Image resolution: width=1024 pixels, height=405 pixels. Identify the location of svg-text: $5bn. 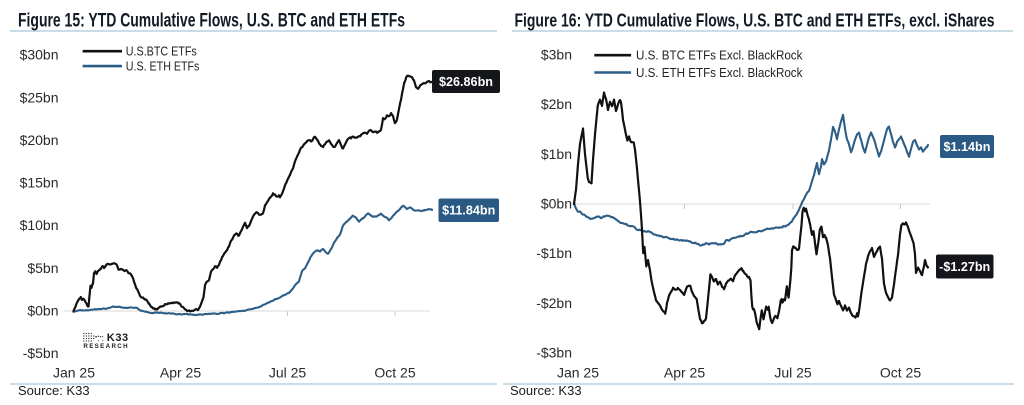
(42, 268).